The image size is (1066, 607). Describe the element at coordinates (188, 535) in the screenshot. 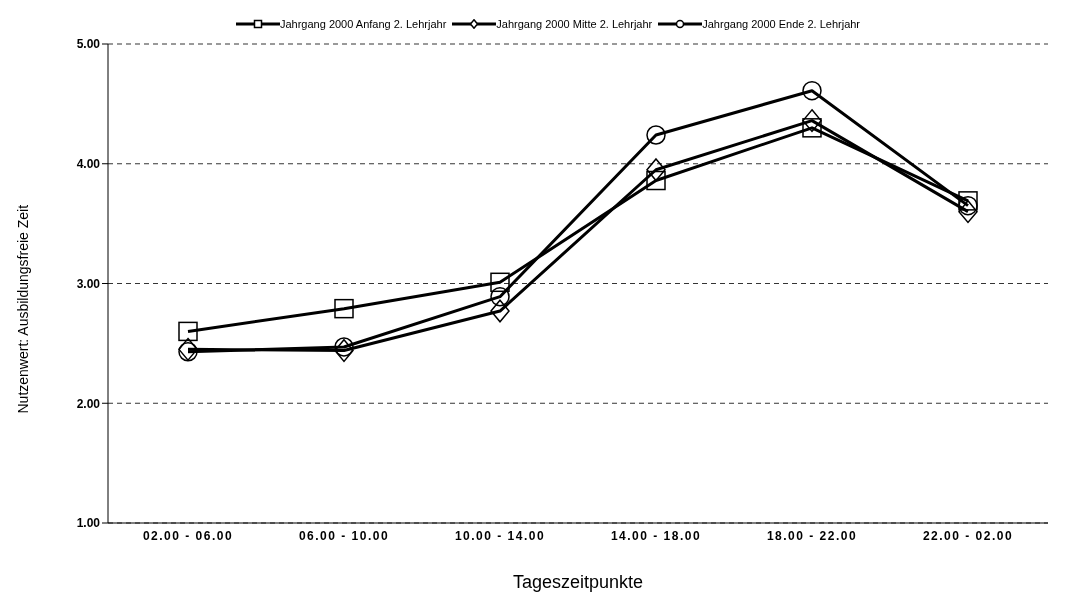

I see `x-tick-label: 02.00 - 06.00` at that location.